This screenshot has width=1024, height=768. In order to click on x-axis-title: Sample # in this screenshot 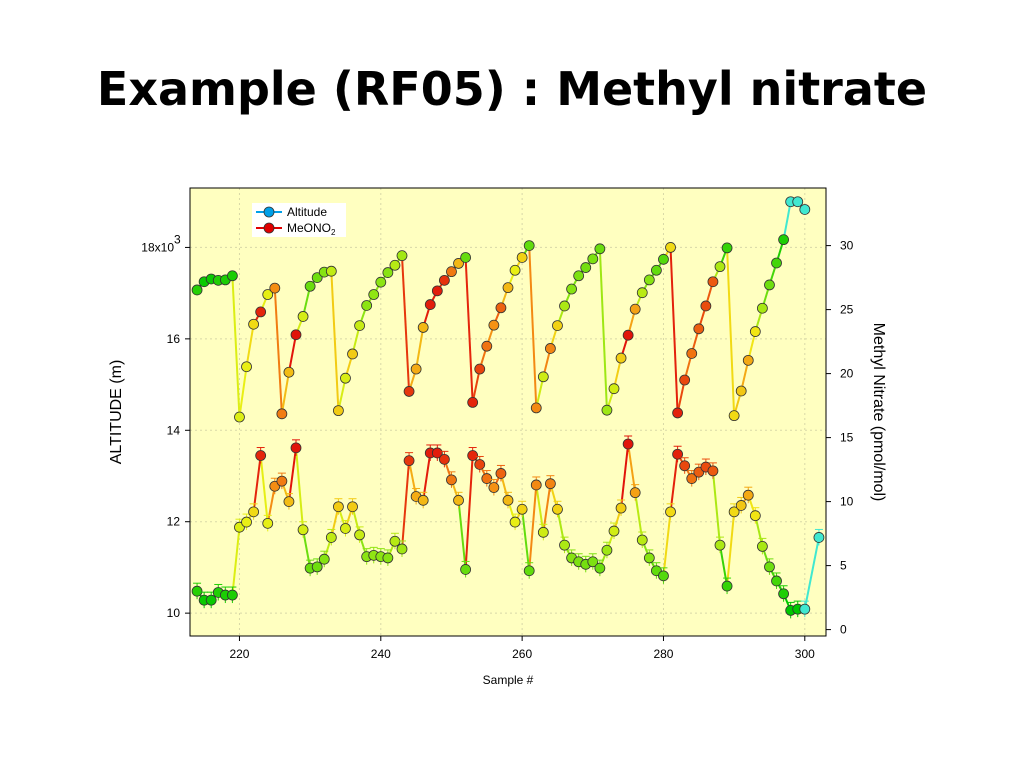, I will do `click(508, 680)`.